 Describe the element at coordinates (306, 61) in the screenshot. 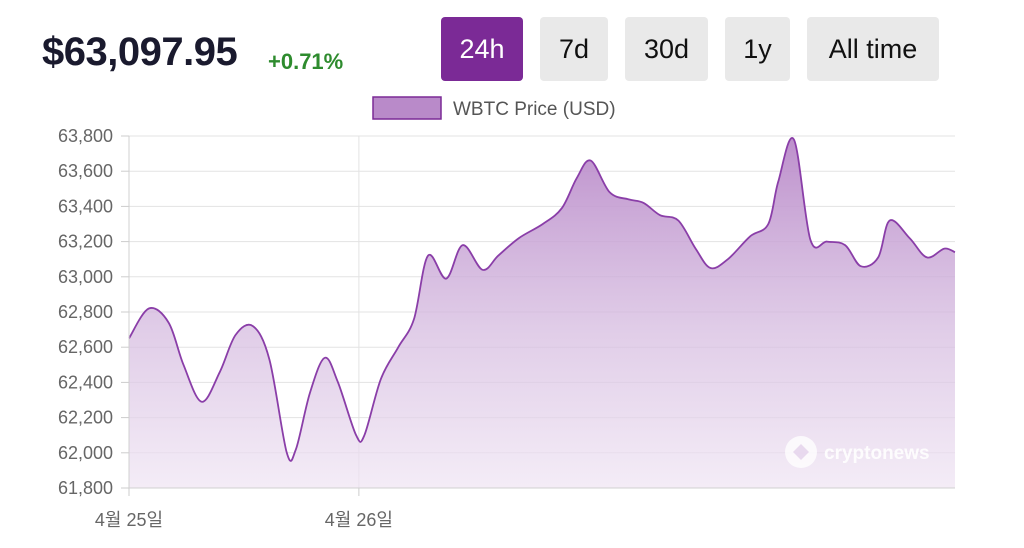

I see `price-change-badge: +0.71%` at that location.